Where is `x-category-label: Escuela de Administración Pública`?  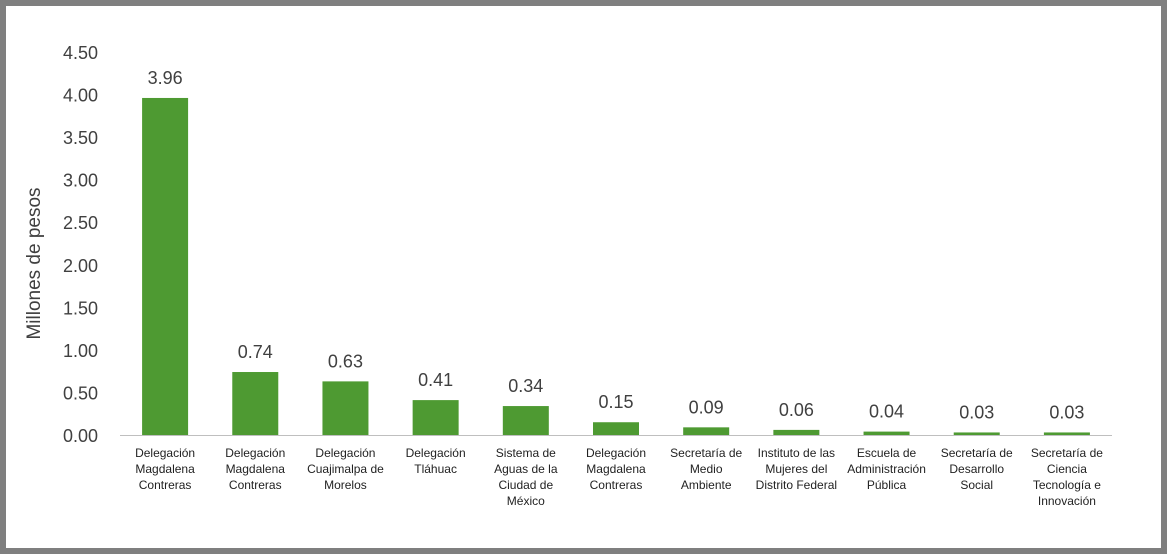 x-category-label: Escuela de Administración Pública is located at coordinates (886, 469).